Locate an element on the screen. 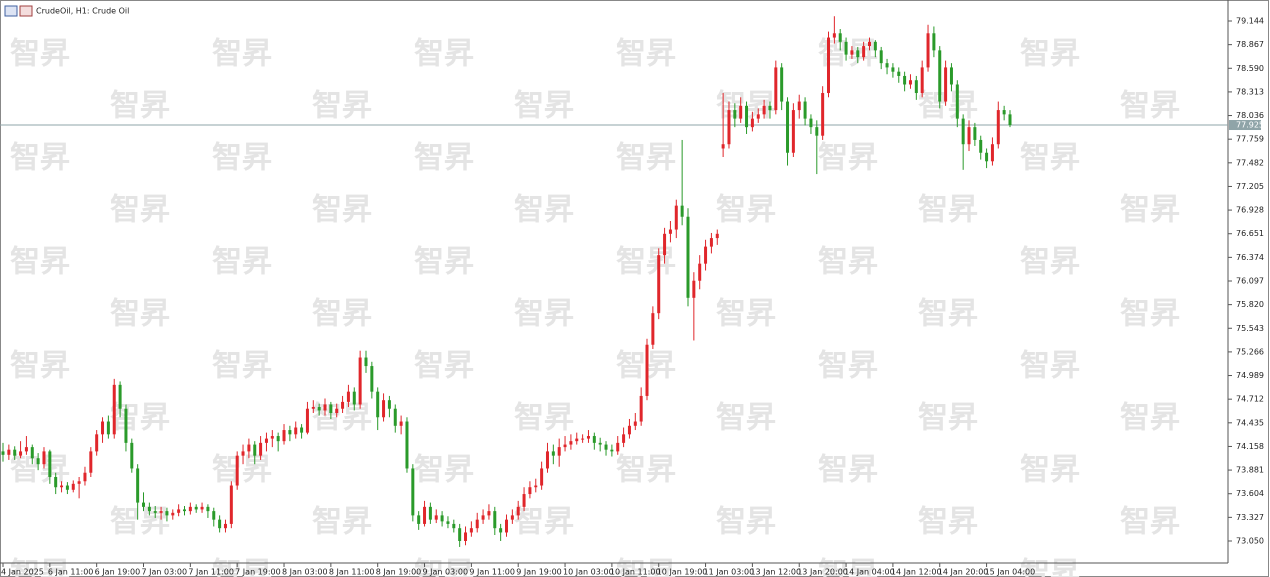  y-tick-label: 74.158 is located at coordinates (1250, 446).